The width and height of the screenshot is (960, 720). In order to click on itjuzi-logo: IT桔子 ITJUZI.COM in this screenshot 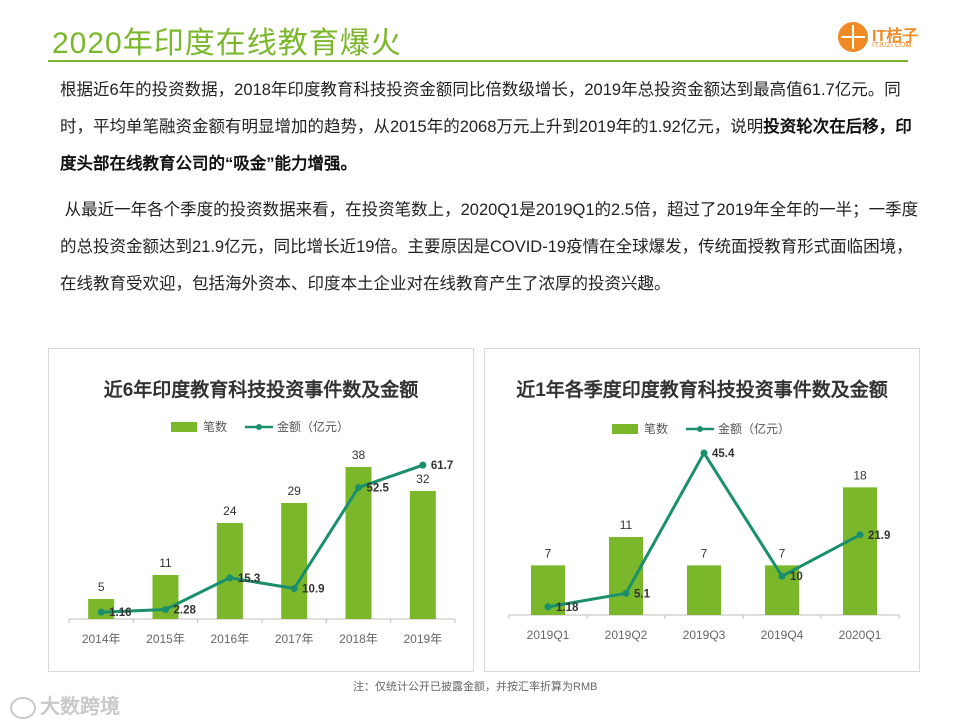, I will do `click(883, 38)`.